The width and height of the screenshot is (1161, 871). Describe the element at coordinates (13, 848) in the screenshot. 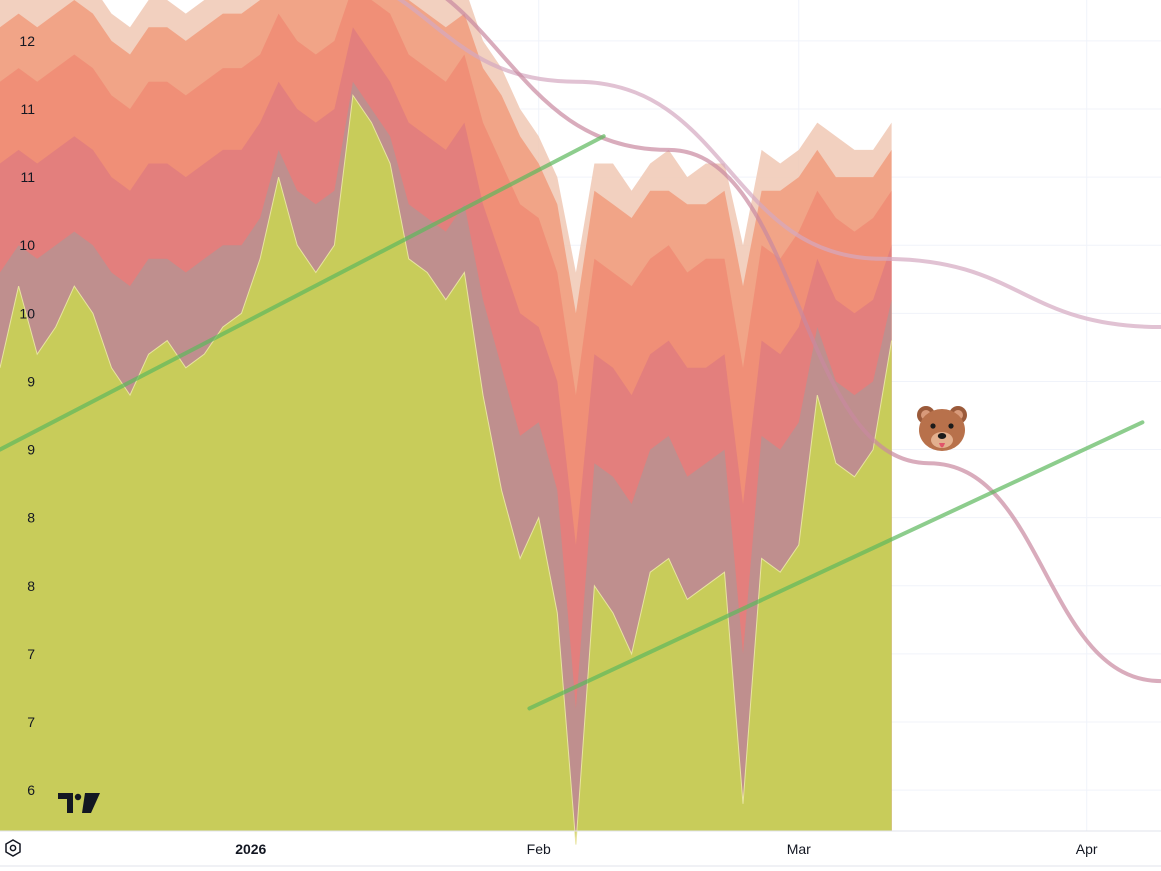

I see `settings-gear-icon` at that location.